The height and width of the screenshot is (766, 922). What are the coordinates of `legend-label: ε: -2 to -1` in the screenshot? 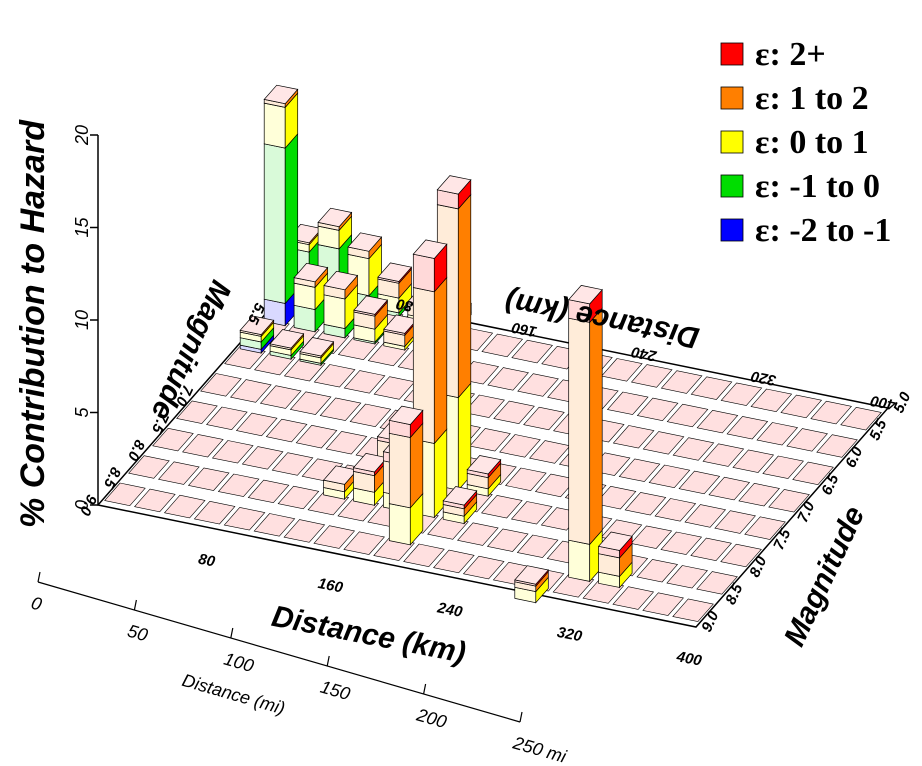 It's located at (823, 230).